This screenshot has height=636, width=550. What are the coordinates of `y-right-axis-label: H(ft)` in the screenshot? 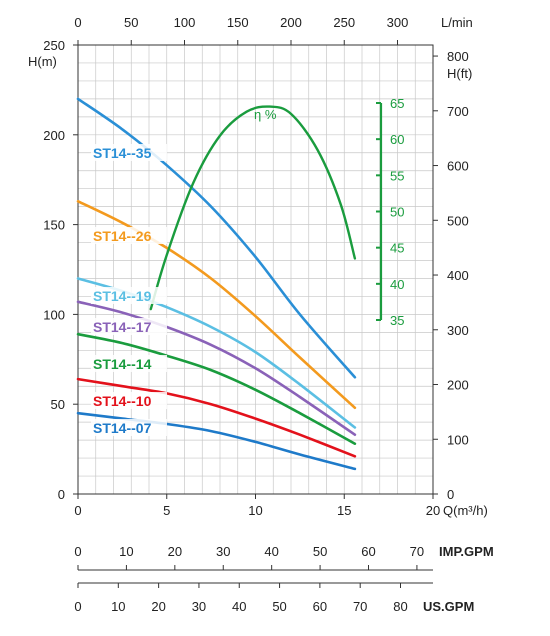 It's located at (459, 73).